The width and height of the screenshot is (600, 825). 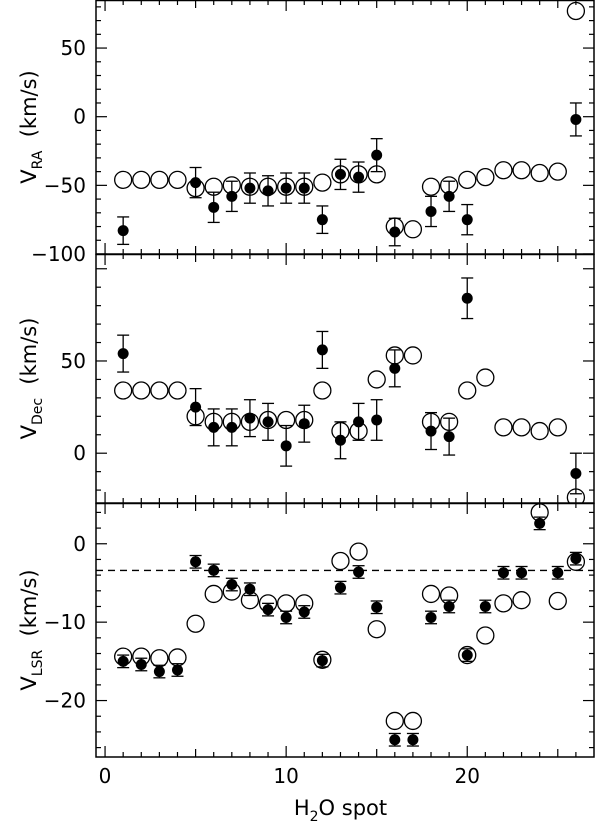 What do you see at coordinates (31, 379) in the screenshot?
I see `y-axis-label: VDec (km/s)` at bounding box center [31, 379].